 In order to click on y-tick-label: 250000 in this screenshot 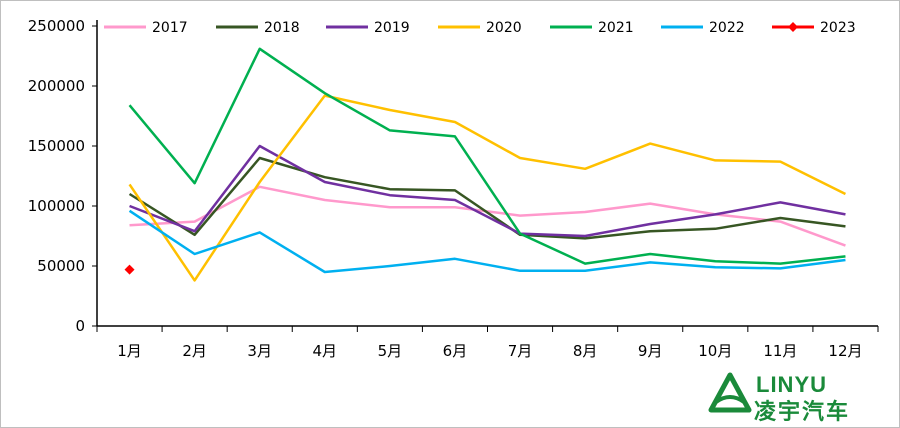, I will do `click(56, 26)`.